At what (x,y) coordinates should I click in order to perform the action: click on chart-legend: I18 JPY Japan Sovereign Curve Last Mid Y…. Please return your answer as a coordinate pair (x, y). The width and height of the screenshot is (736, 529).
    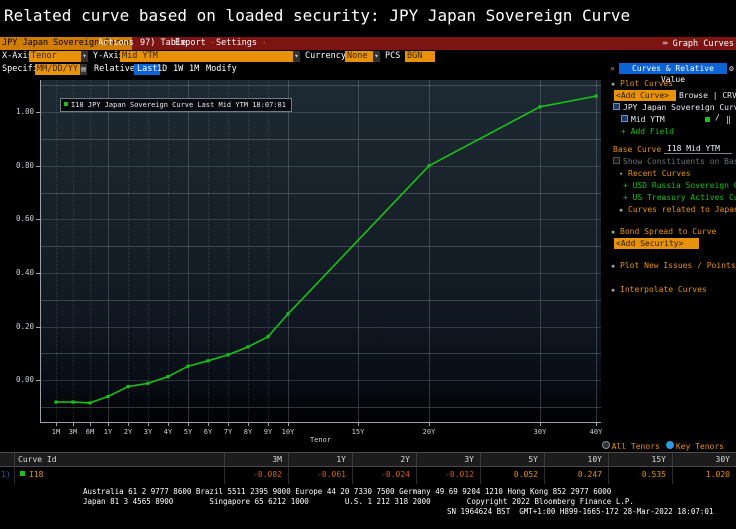
    Looking at the image, I should click on (176, 105).